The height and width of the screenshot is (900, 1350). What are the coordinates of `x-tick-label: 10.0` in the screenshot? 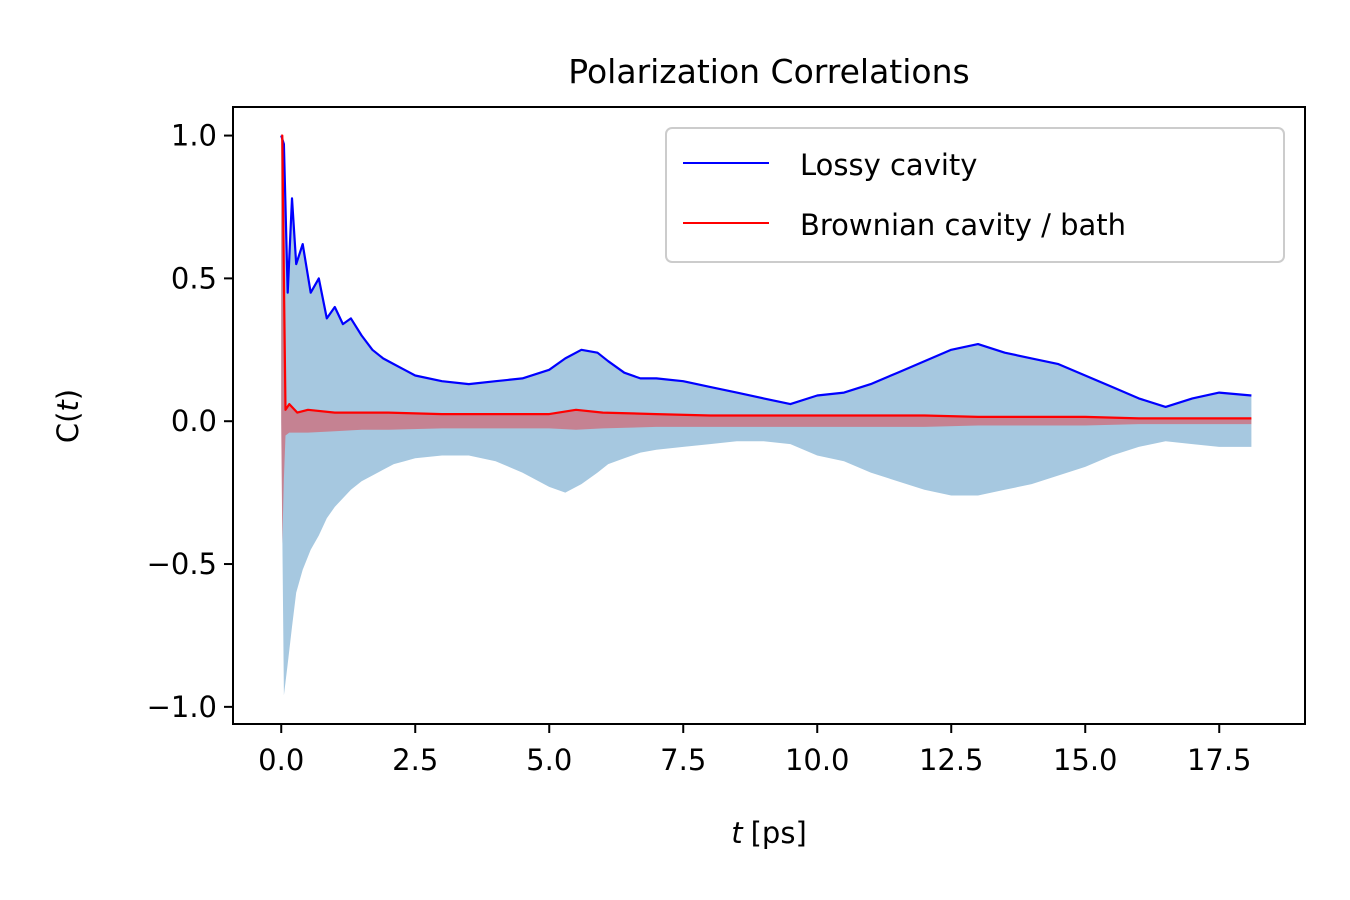 It's located at (817, 760).